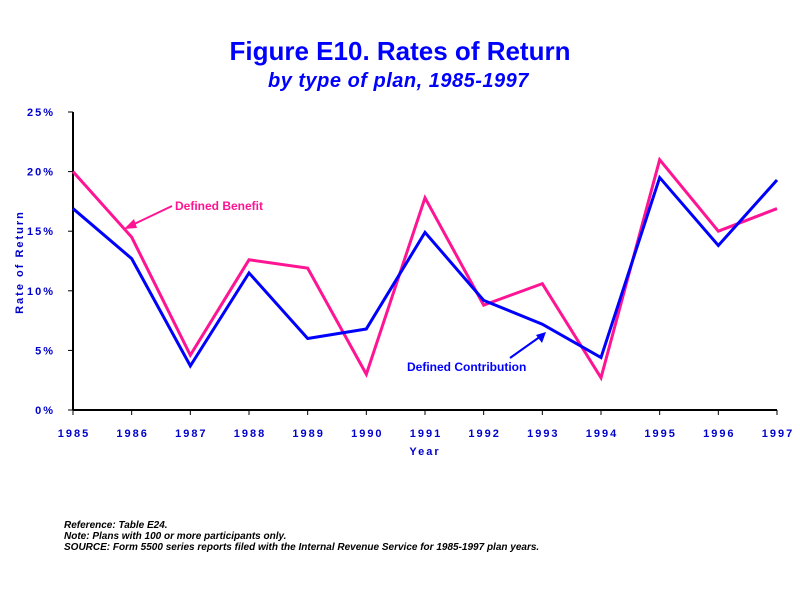  What do you see at coordinates (41, 113) in the screenshot?
I see `y-tick-label: 25%` at bounding box center [41, 113].